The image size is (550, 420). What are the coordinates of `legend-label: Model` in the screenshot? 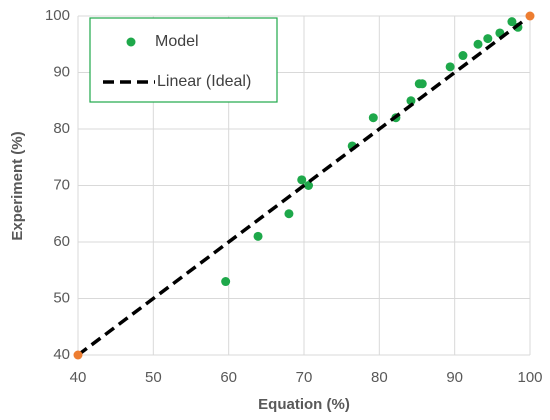 It's located at (177, 41).